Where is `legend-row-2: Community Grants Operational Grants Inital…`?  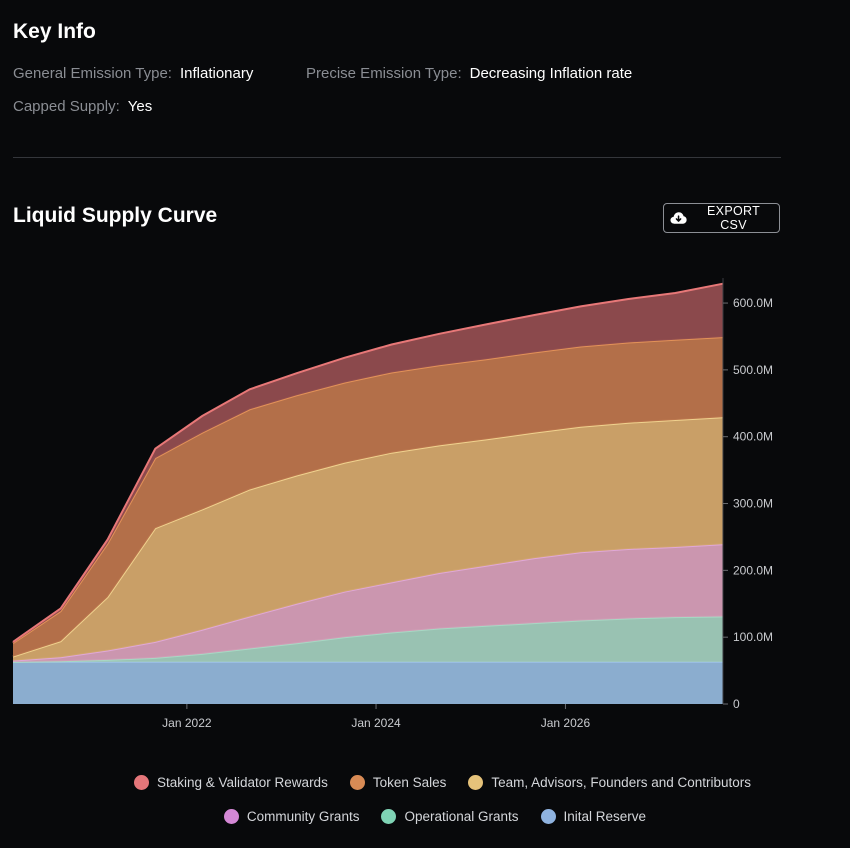
legend-row-2: Community Grants Operational Grants Inital… is located at coordinates (425, 816).